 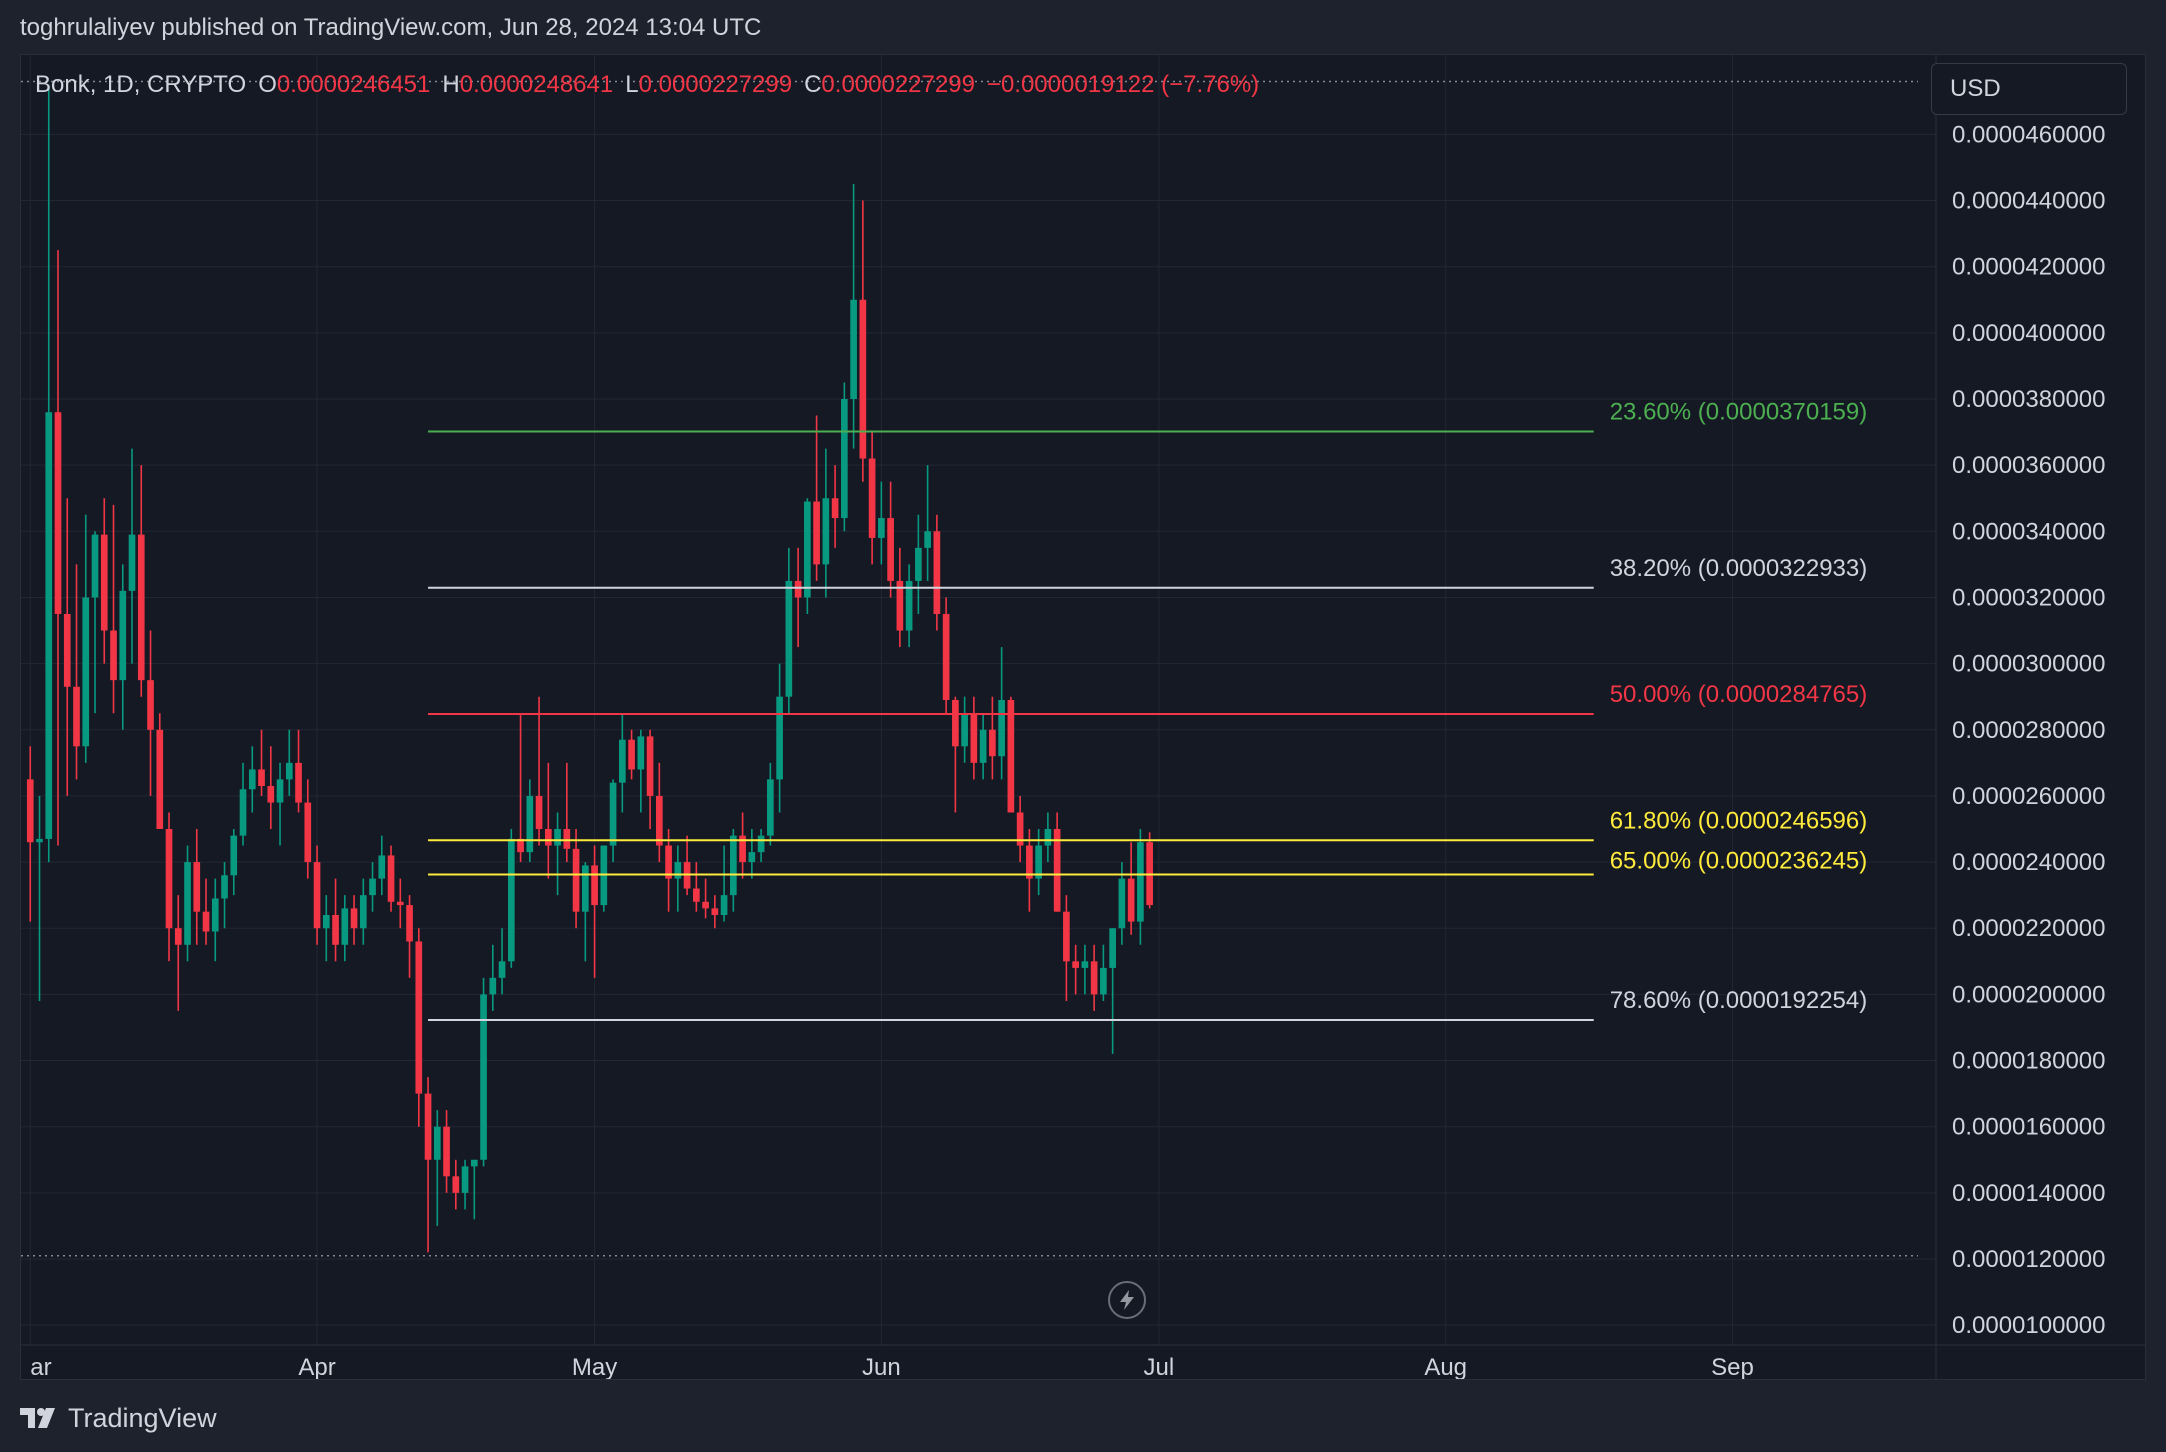 What do you see at coordinates (2029, 89) in the screenshot?
I see `currency-selector: USD` at bounding box center [2029, 89].